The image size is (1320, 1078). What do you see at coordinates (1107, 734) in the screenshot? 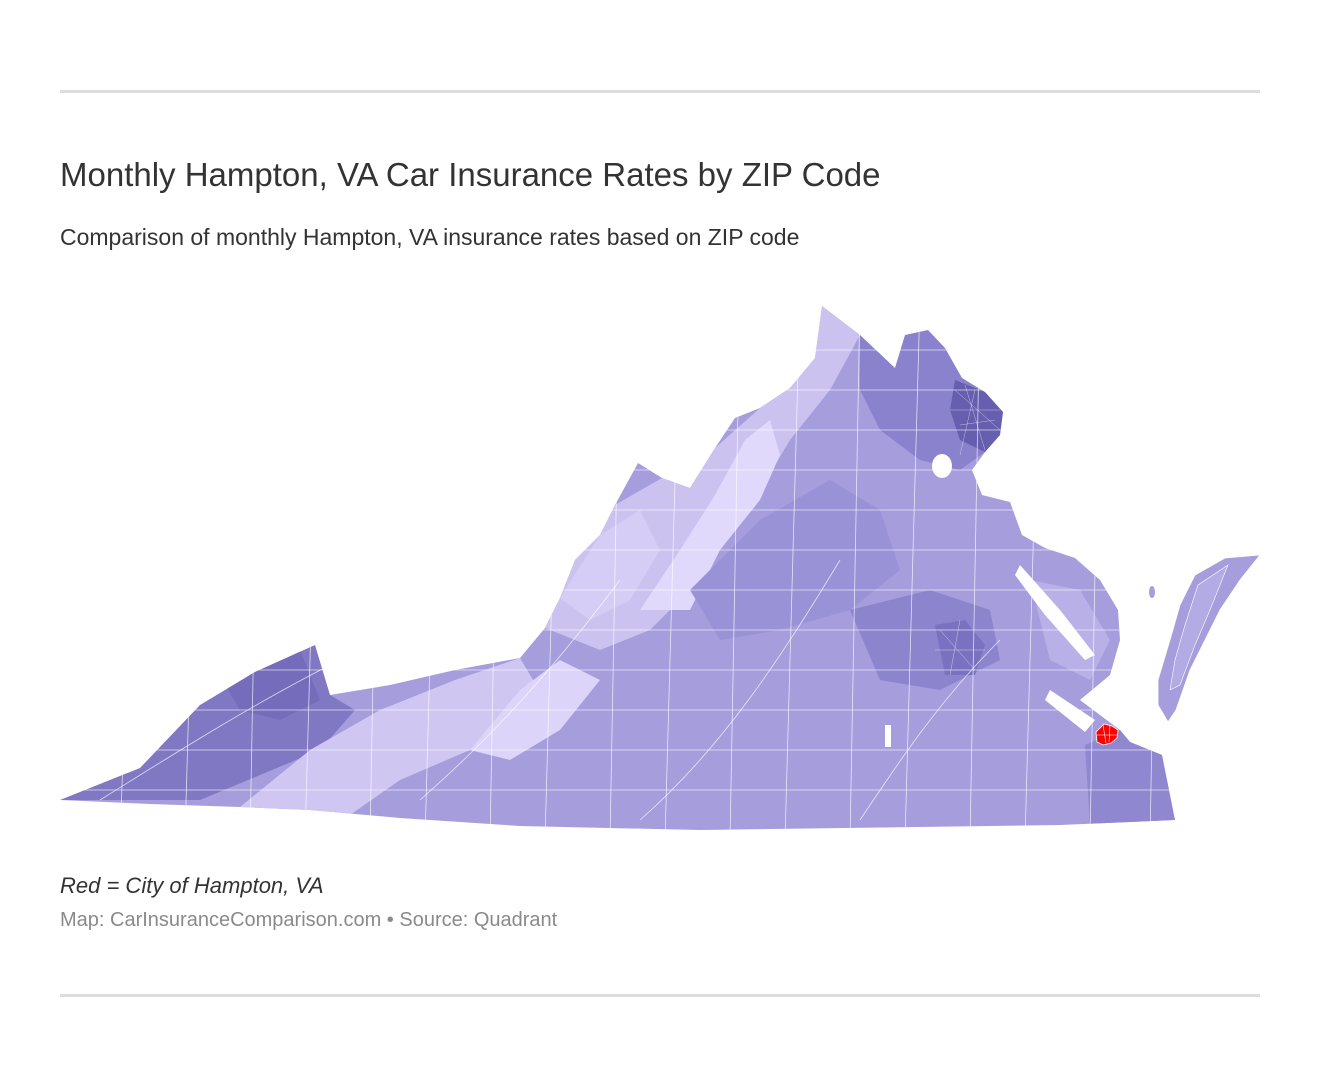
I see `hampton-highlight` at bounding box center [1107, 734].